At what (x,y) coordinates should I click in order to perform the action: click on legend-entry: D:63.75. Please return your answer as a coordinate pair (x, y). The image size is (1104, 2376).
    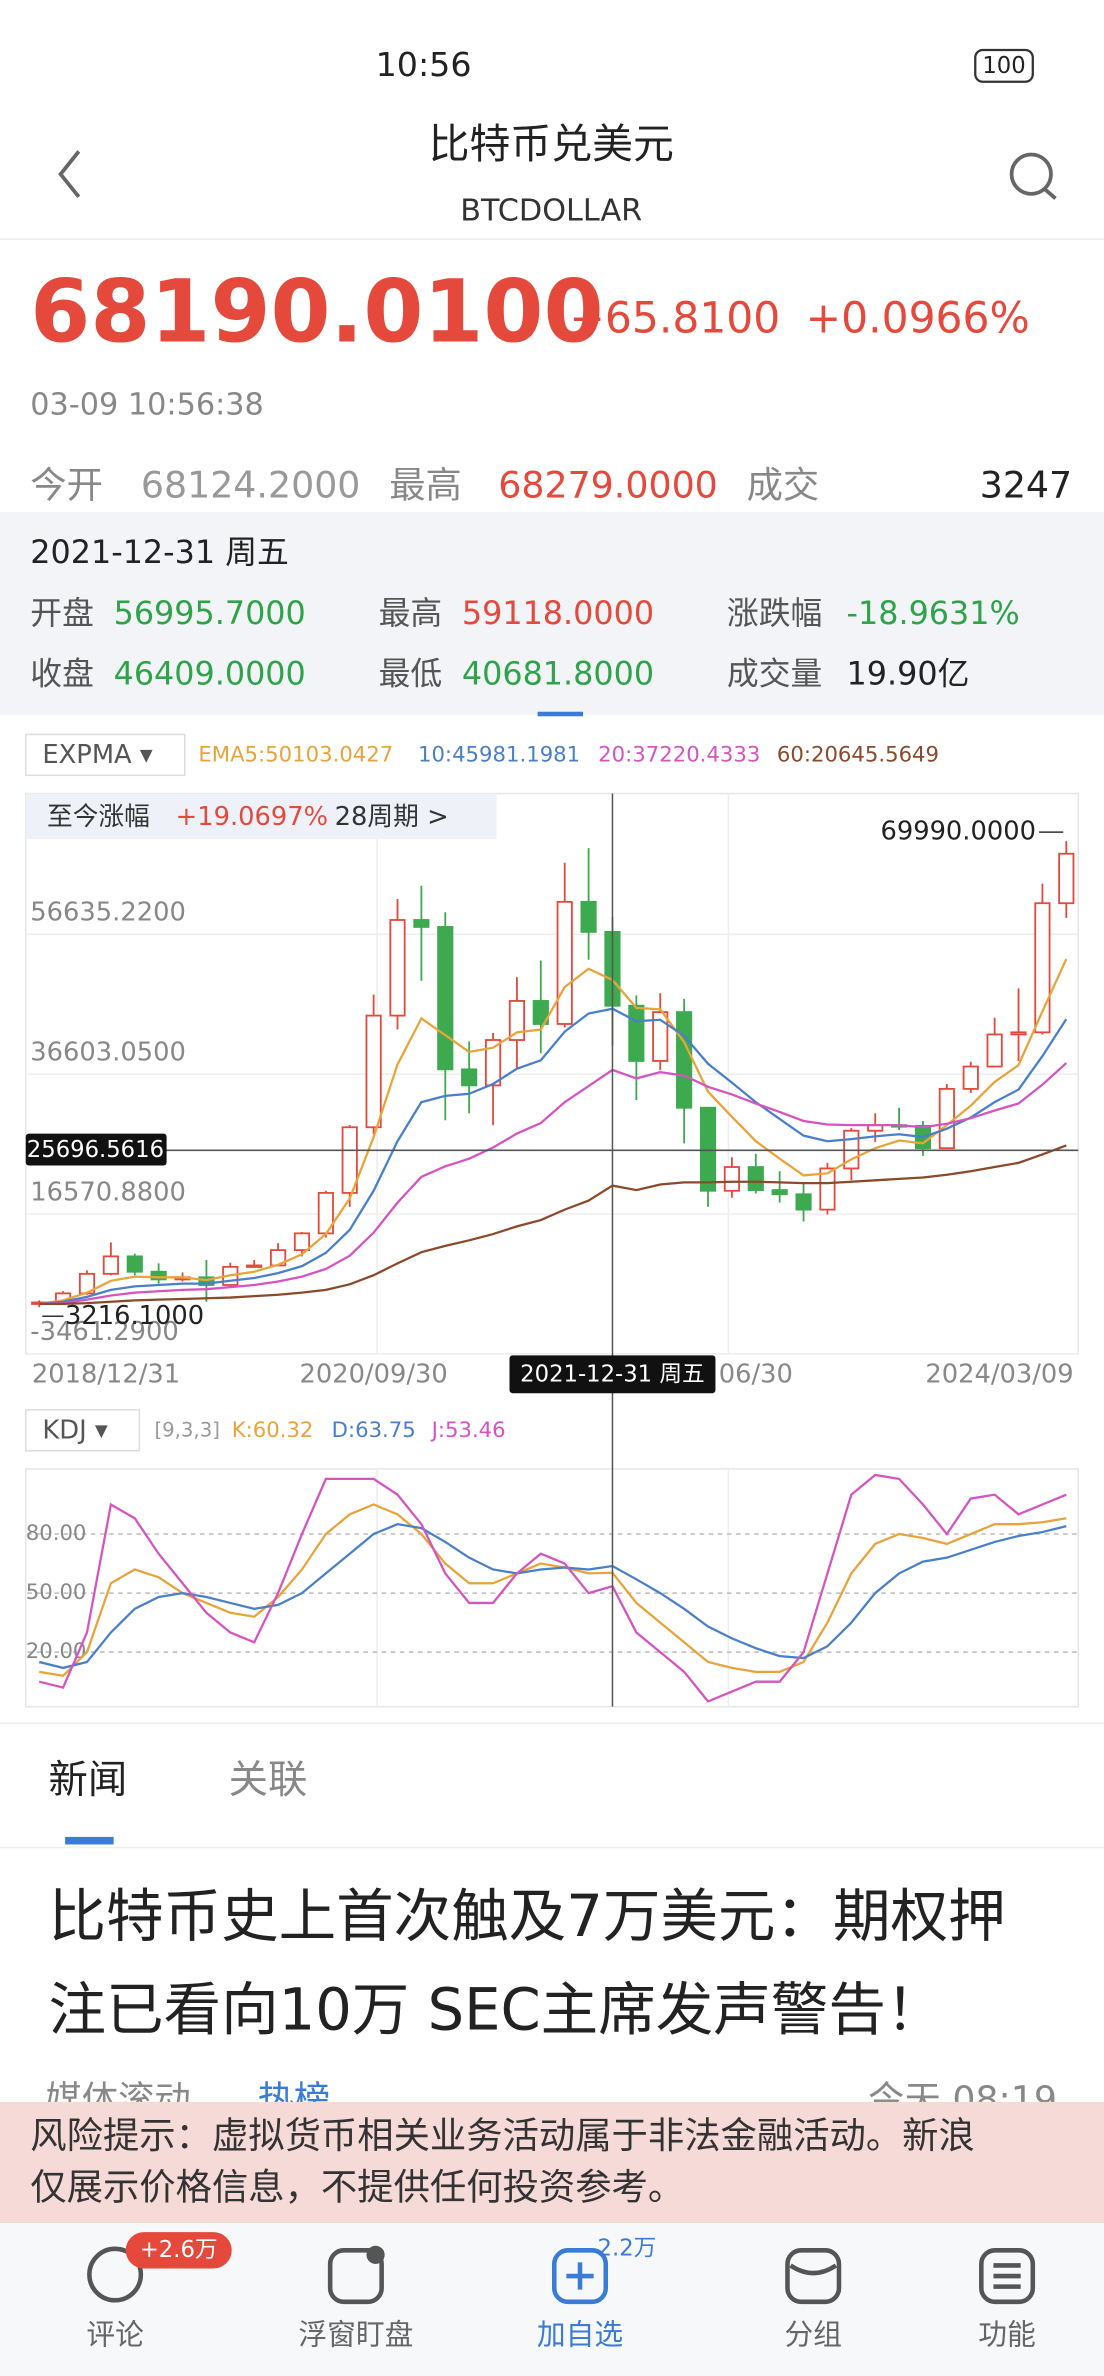
    Looking at the image, I should click on (374, 1429).